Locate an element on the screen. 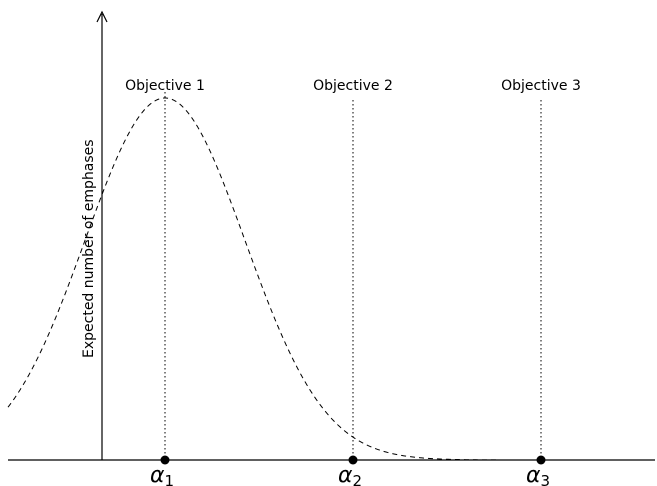 Image resolution: width=657 pixels, height=486 pixels. objective-2-label: Objective 2 is located at coordinates (353, 86).